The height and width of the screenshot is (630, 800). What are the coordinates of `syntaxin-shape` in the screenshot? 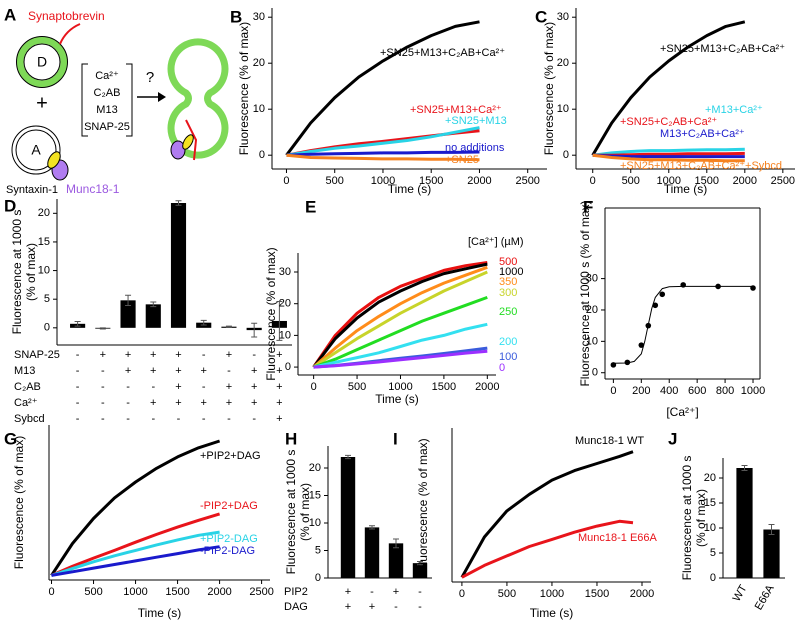 It's located at (54, 160).